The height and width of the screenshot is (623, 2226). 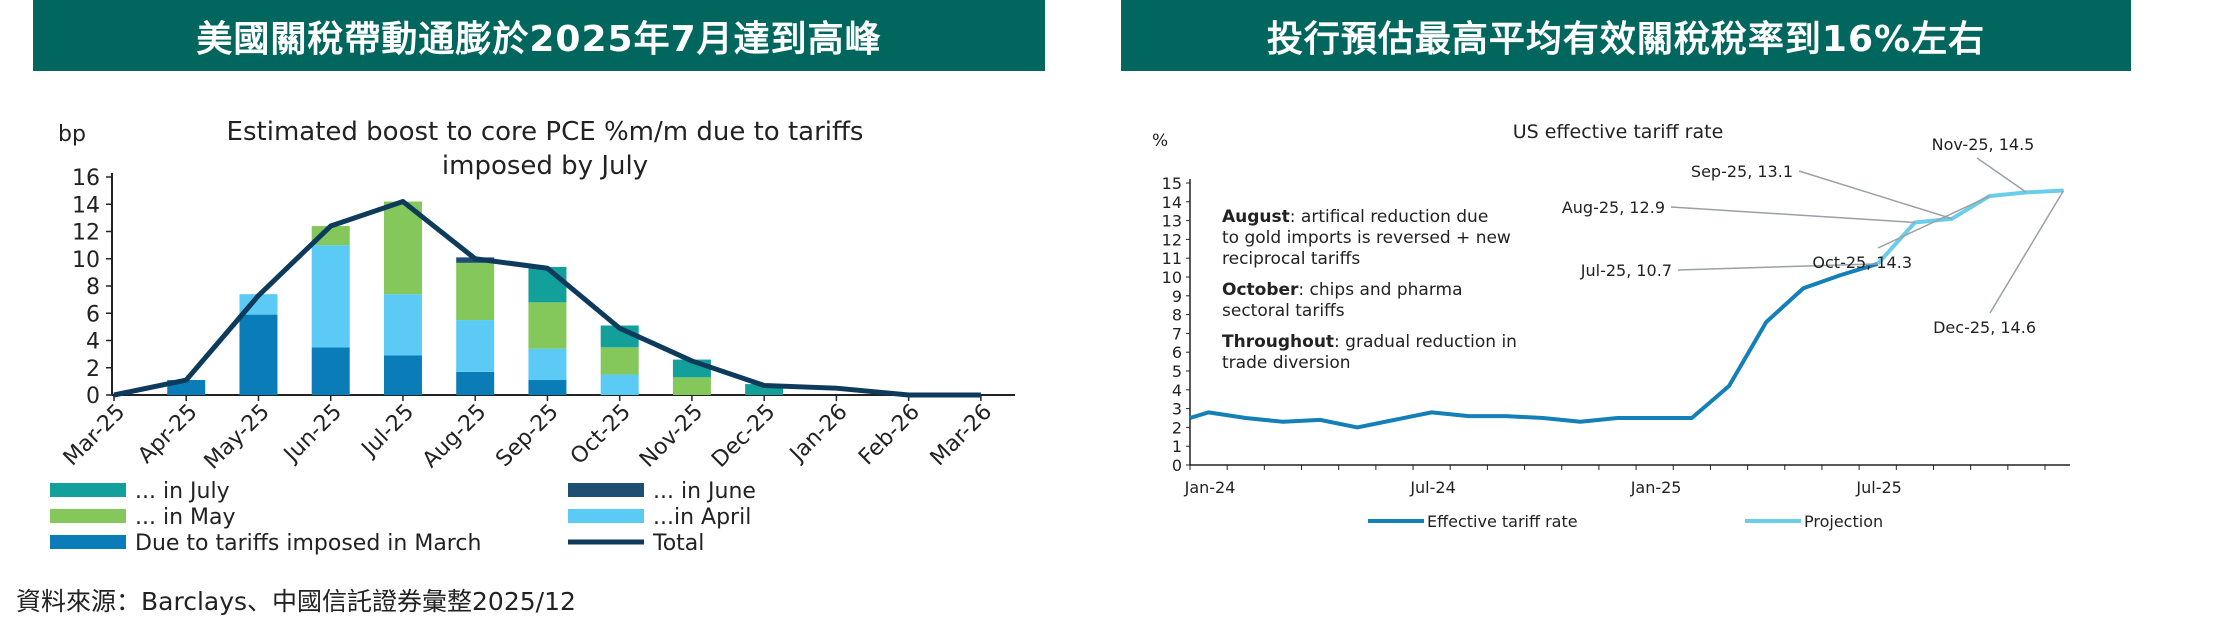 What do you see at coordinates (1983, 144) in the screenshot?
I see `callout-label: Nov-25, 14.5` at bounding box center [1983, 144].